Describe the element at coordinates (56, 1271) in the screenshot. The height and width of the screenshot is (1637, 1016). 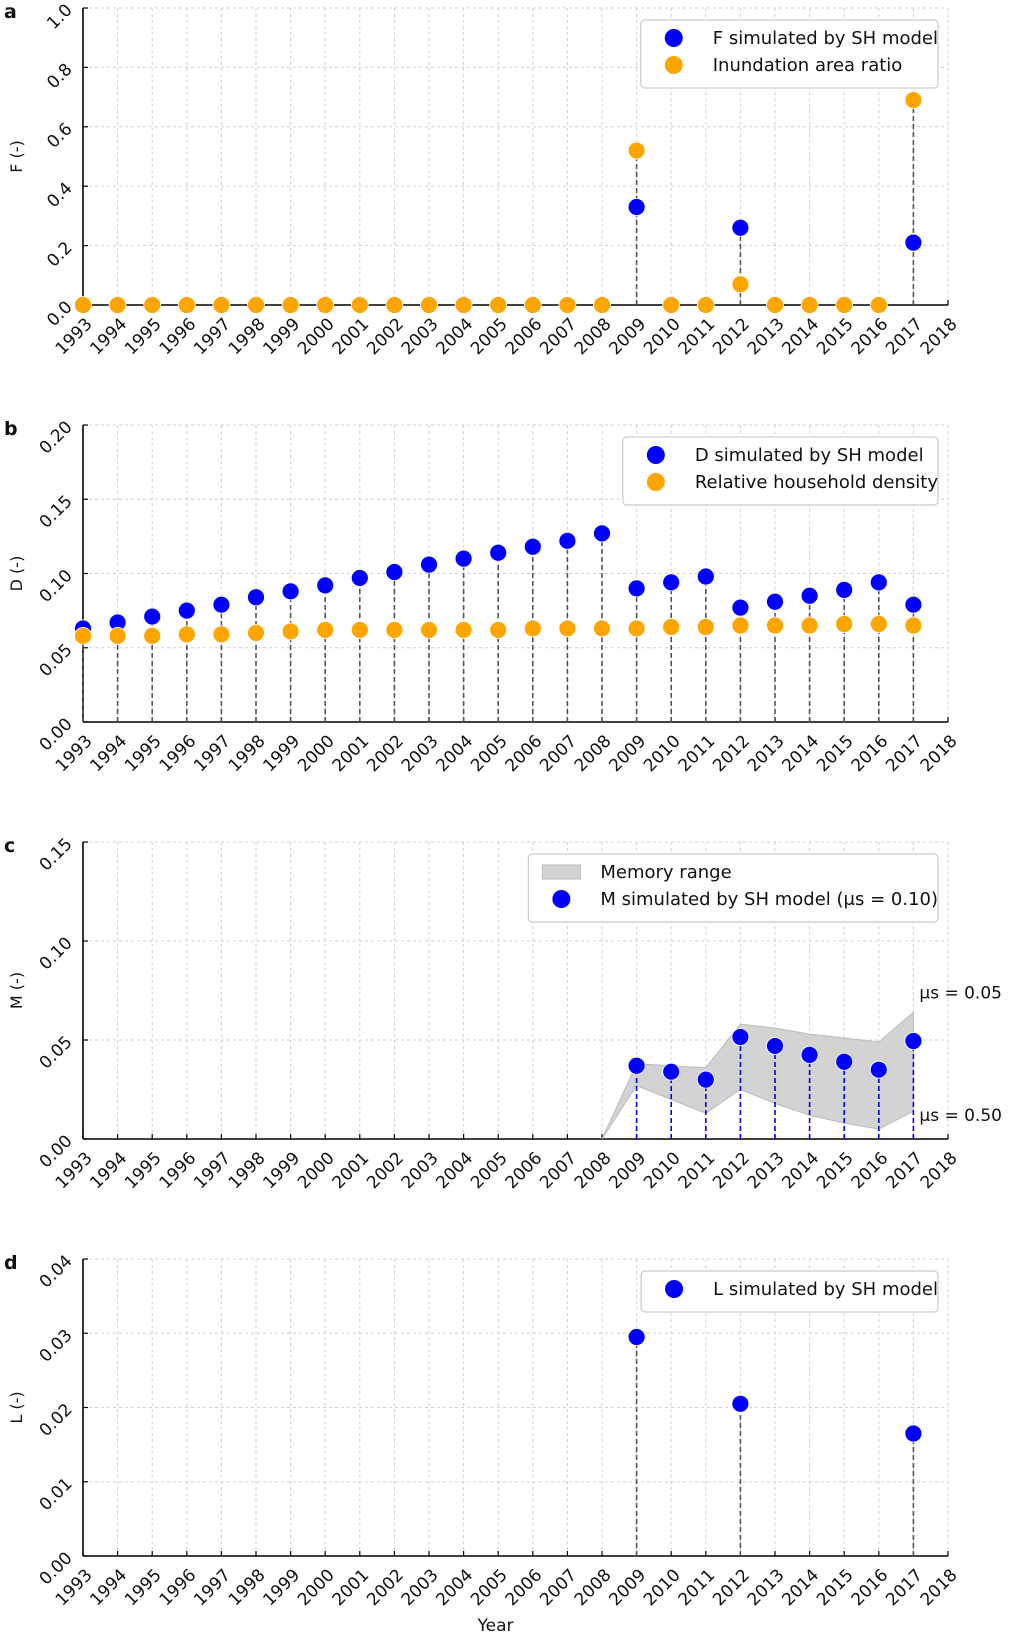
I see `y-tick-label: 0.04` at that location.